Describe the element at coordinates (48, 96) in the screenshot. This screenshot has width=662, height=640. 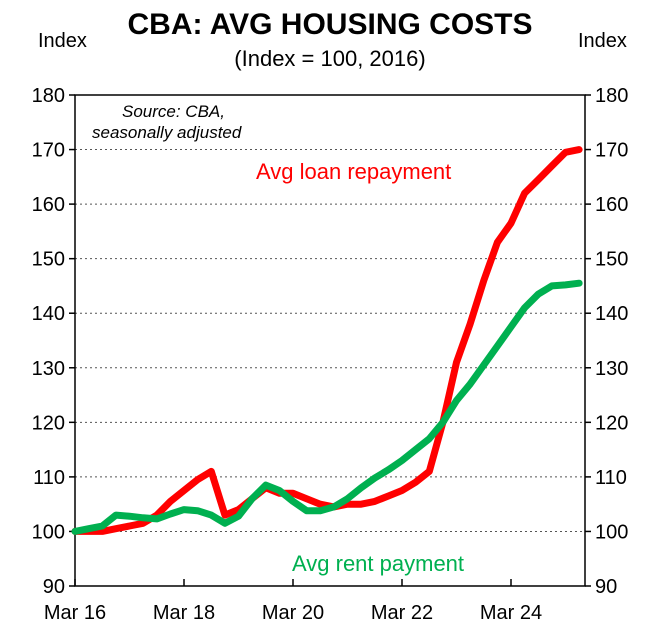
I see `y-tick-label-left: 180` at that location.